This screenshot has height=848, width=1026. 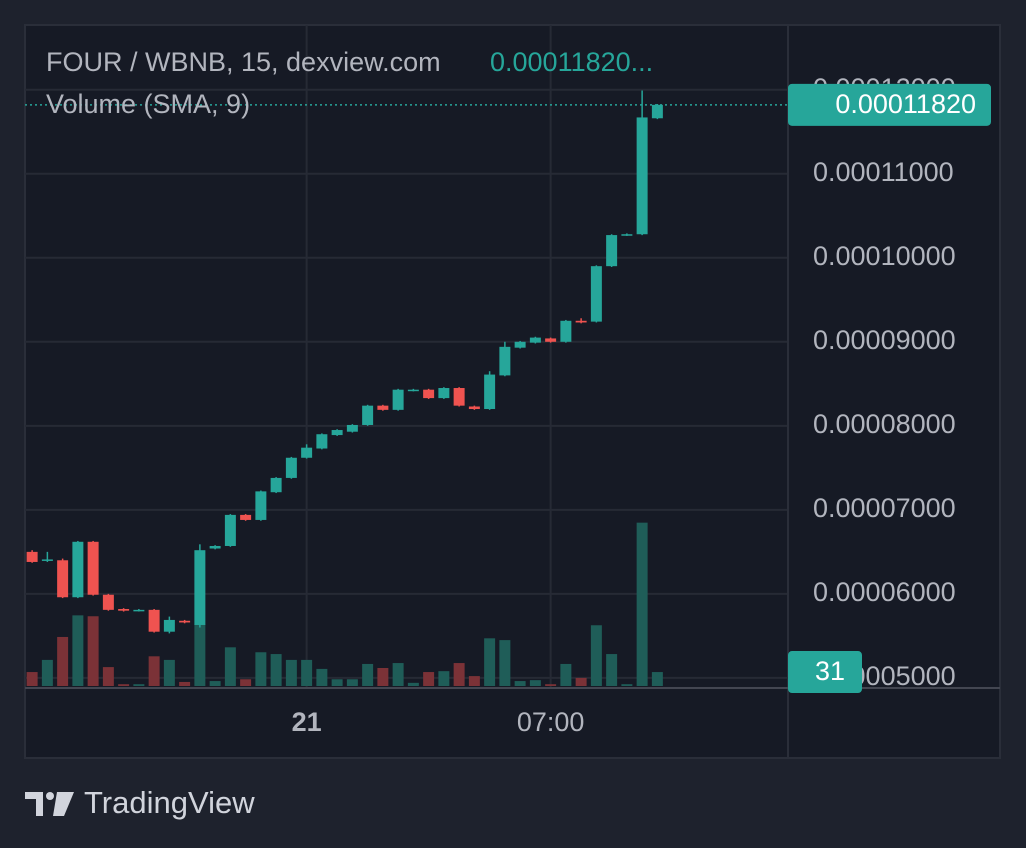 I want to click on volume-legend: Volume (SMA, 9), so click(x=148, y=104).